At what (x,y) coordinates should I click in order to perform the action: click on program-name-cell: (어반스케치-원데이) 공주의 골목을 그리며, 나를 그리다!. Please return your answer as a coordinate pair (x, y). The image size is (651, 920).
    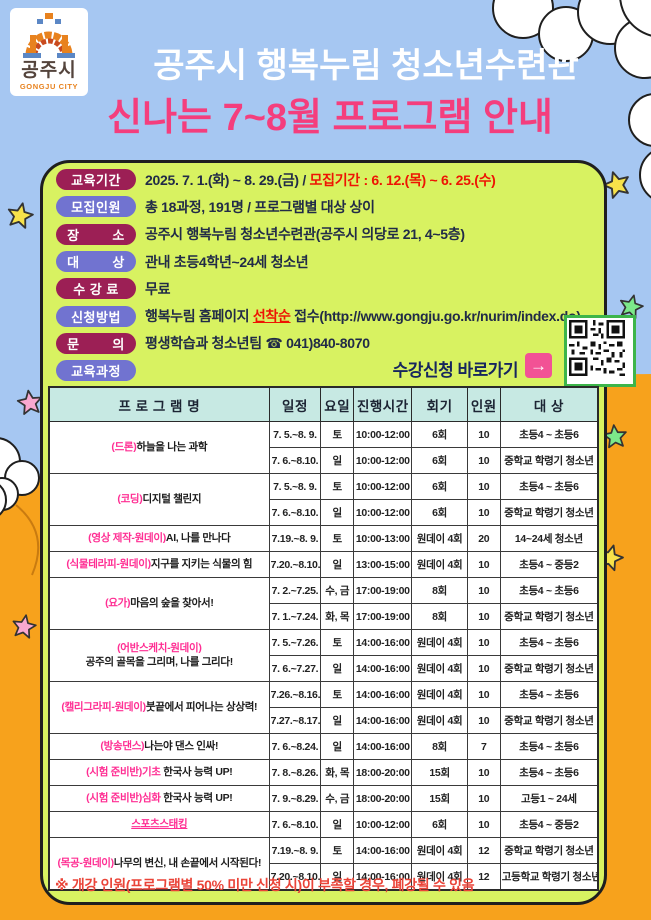
    Looking at the image, I should click on (159, 655).